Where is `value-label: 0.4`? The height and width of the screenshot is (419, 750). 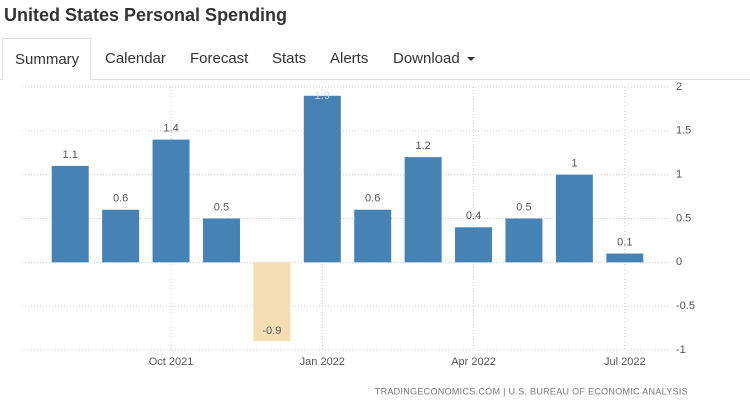 value-label: 0.4 is located at coordinates (473, 216).